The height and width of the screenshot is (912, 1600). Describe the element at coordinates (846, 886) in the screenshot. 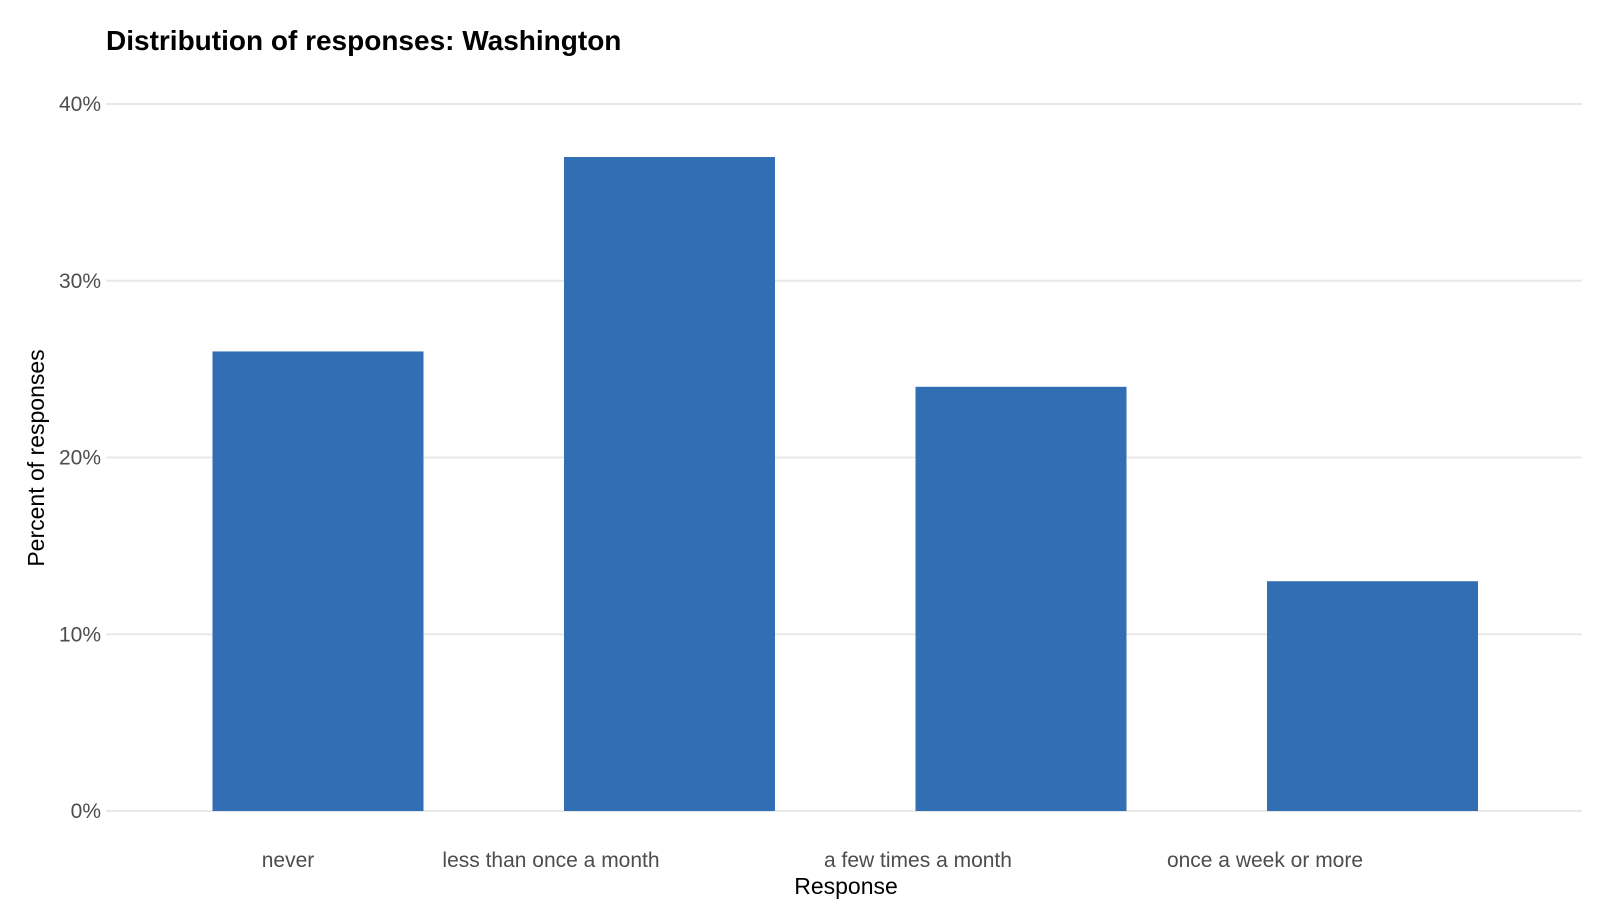

I see `x-axis-title: Response` at that location.